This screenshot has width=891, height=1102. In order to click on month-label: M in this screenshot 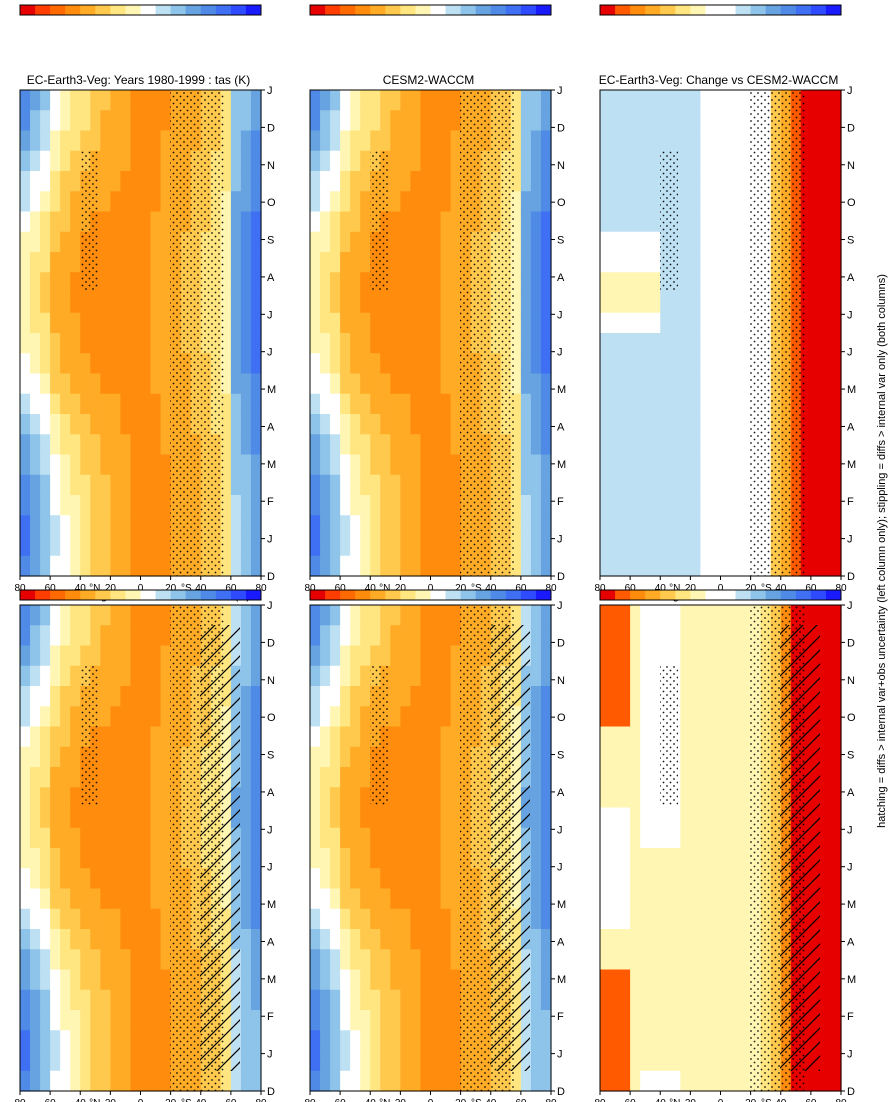, I will do `click(851, 390)`.